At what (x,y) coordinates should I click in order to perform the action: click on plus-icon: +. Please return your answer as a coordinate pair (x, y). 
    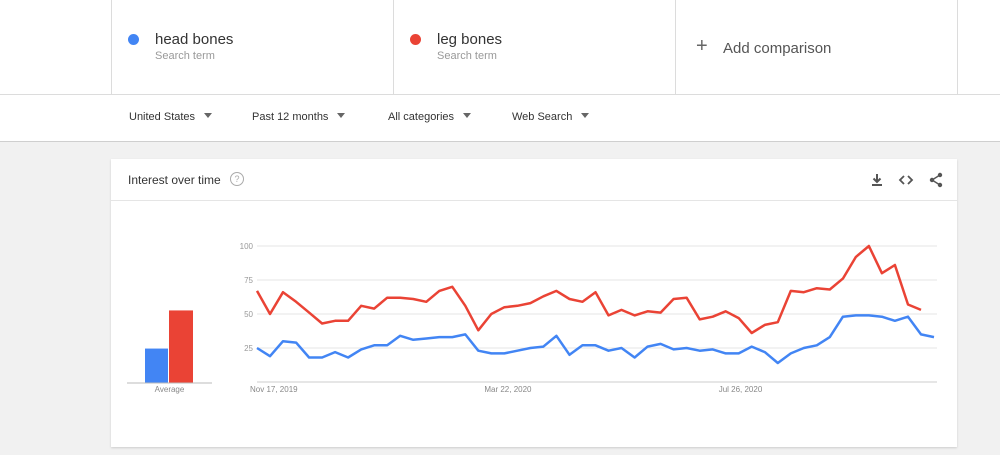
    Looking at the image, I should click on (702, 46).